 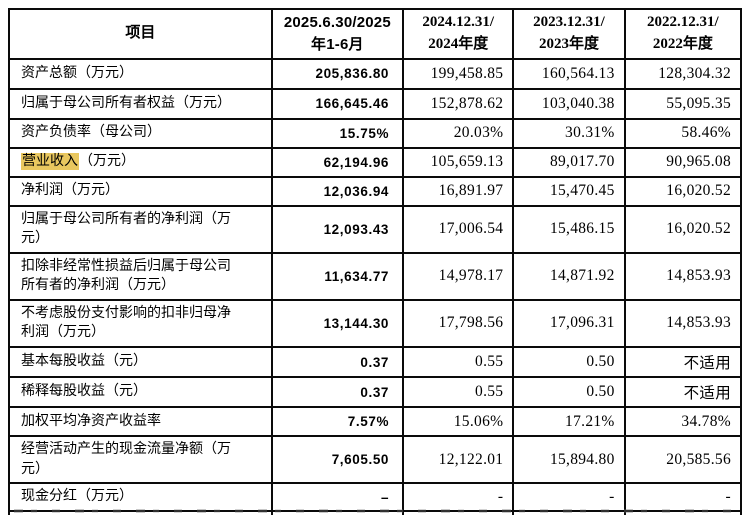 I want to click on period-line1: 2023.12.31/, so click(x=569, y=22).